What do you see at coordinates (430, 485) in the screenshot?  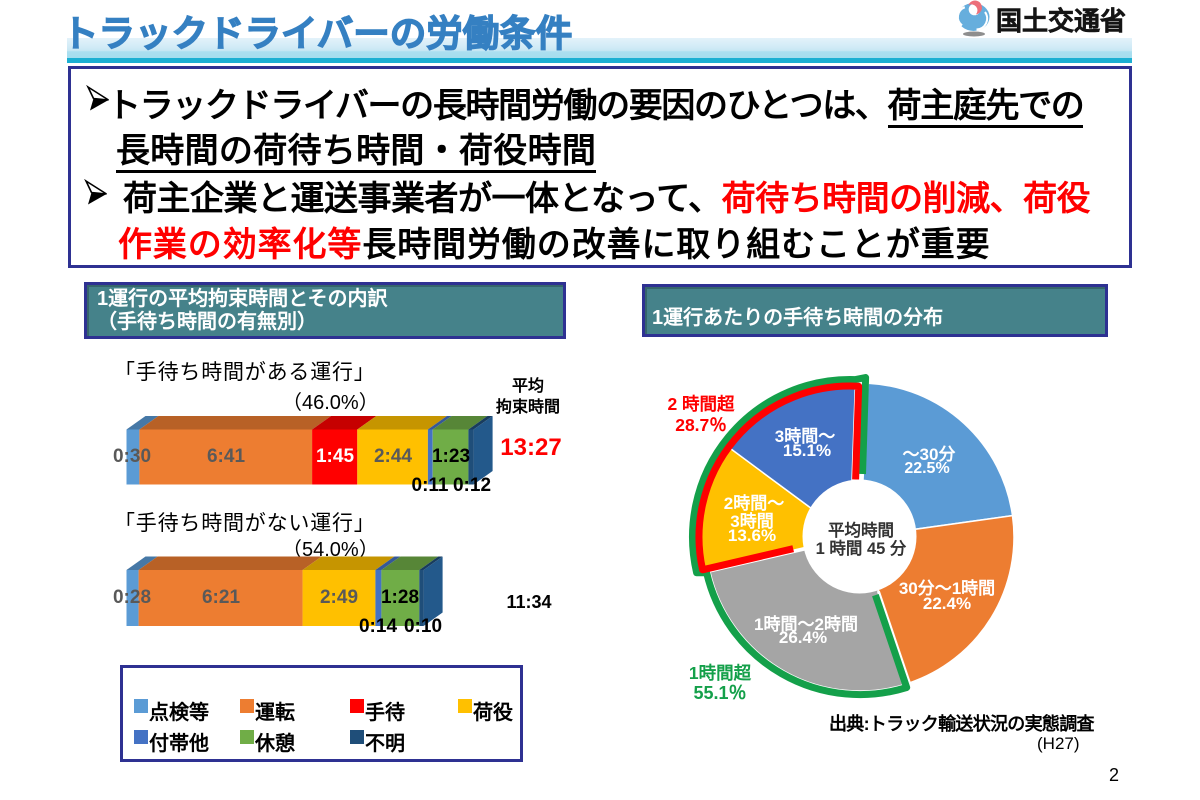 I see `svg-text: 0:11` at bounding box center [430, 485].